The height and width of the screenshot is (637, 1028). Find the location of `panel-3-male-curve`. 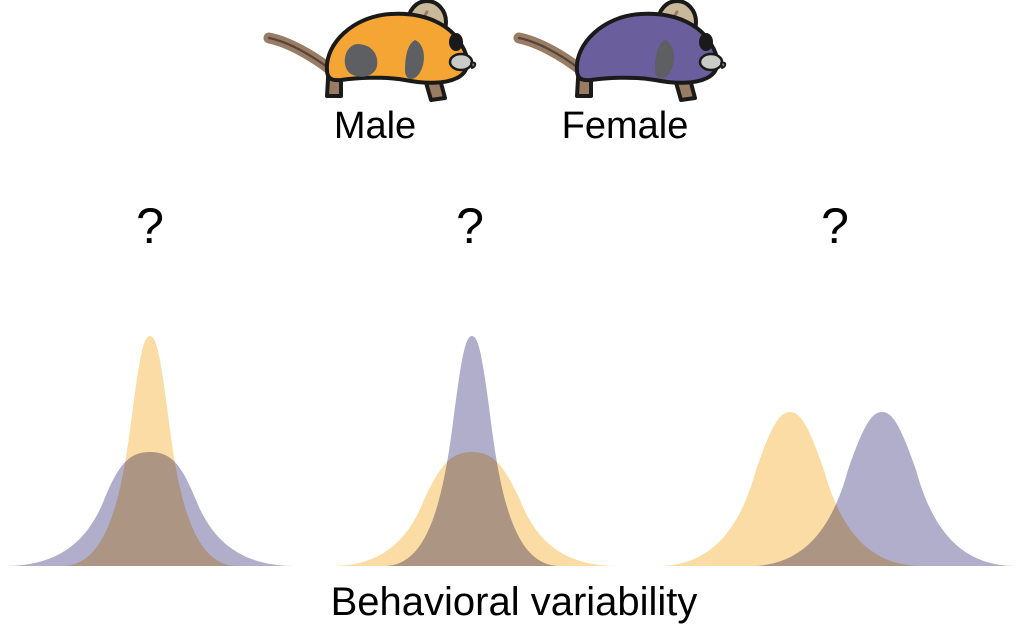

panel-3-male-curve is located at coordinates (790, 489).